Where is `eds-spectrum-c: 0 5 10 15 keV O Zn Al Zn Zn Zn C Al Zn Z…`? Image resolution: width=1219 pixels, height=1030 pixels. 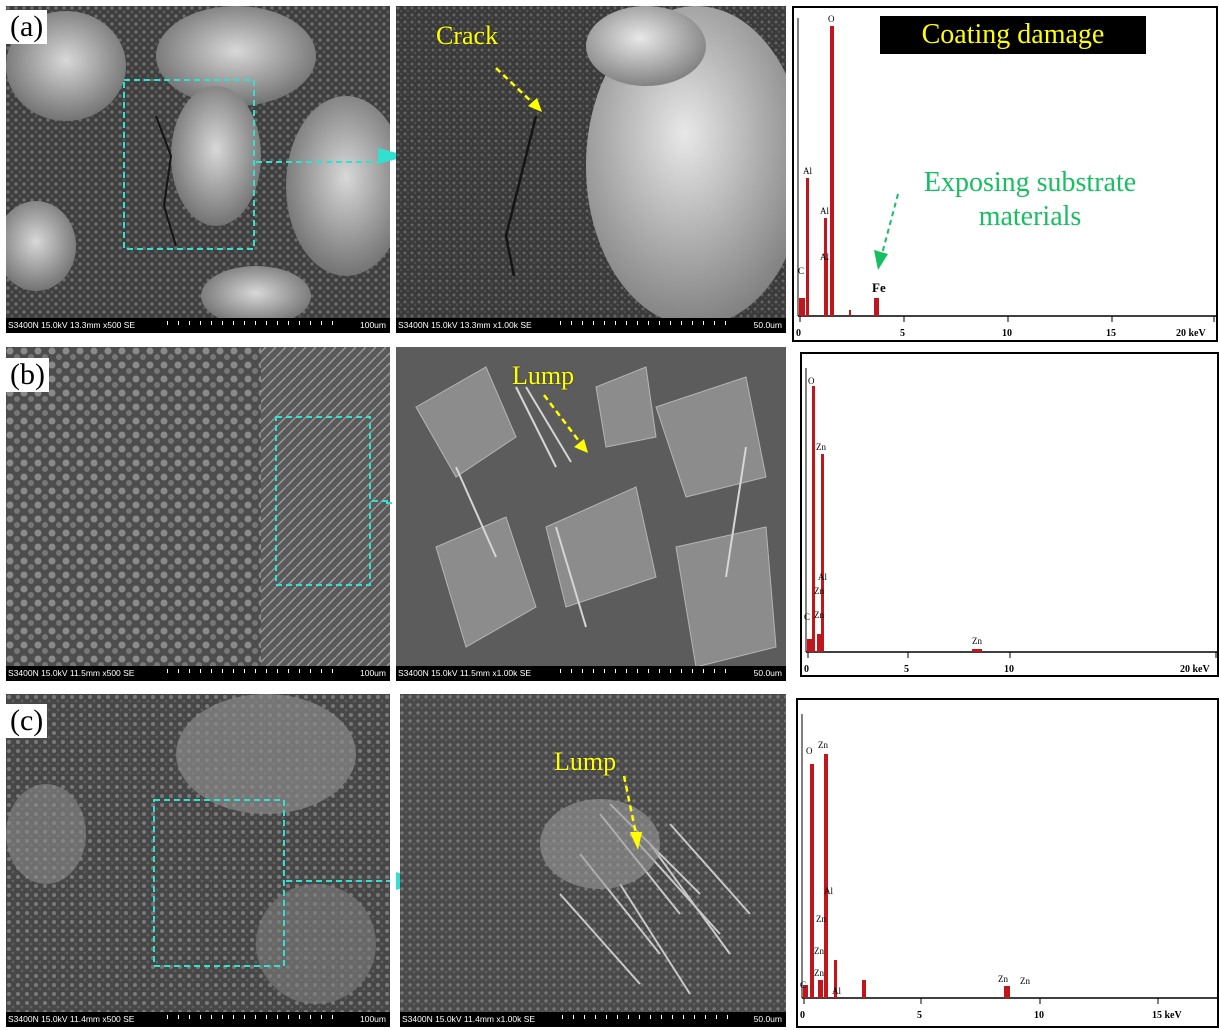
eds-spectrum-c: 0 5 10 15 keV O Zn Al Zn Zn Zn C Al Zn Z… is located at coordinates (1007, 863).